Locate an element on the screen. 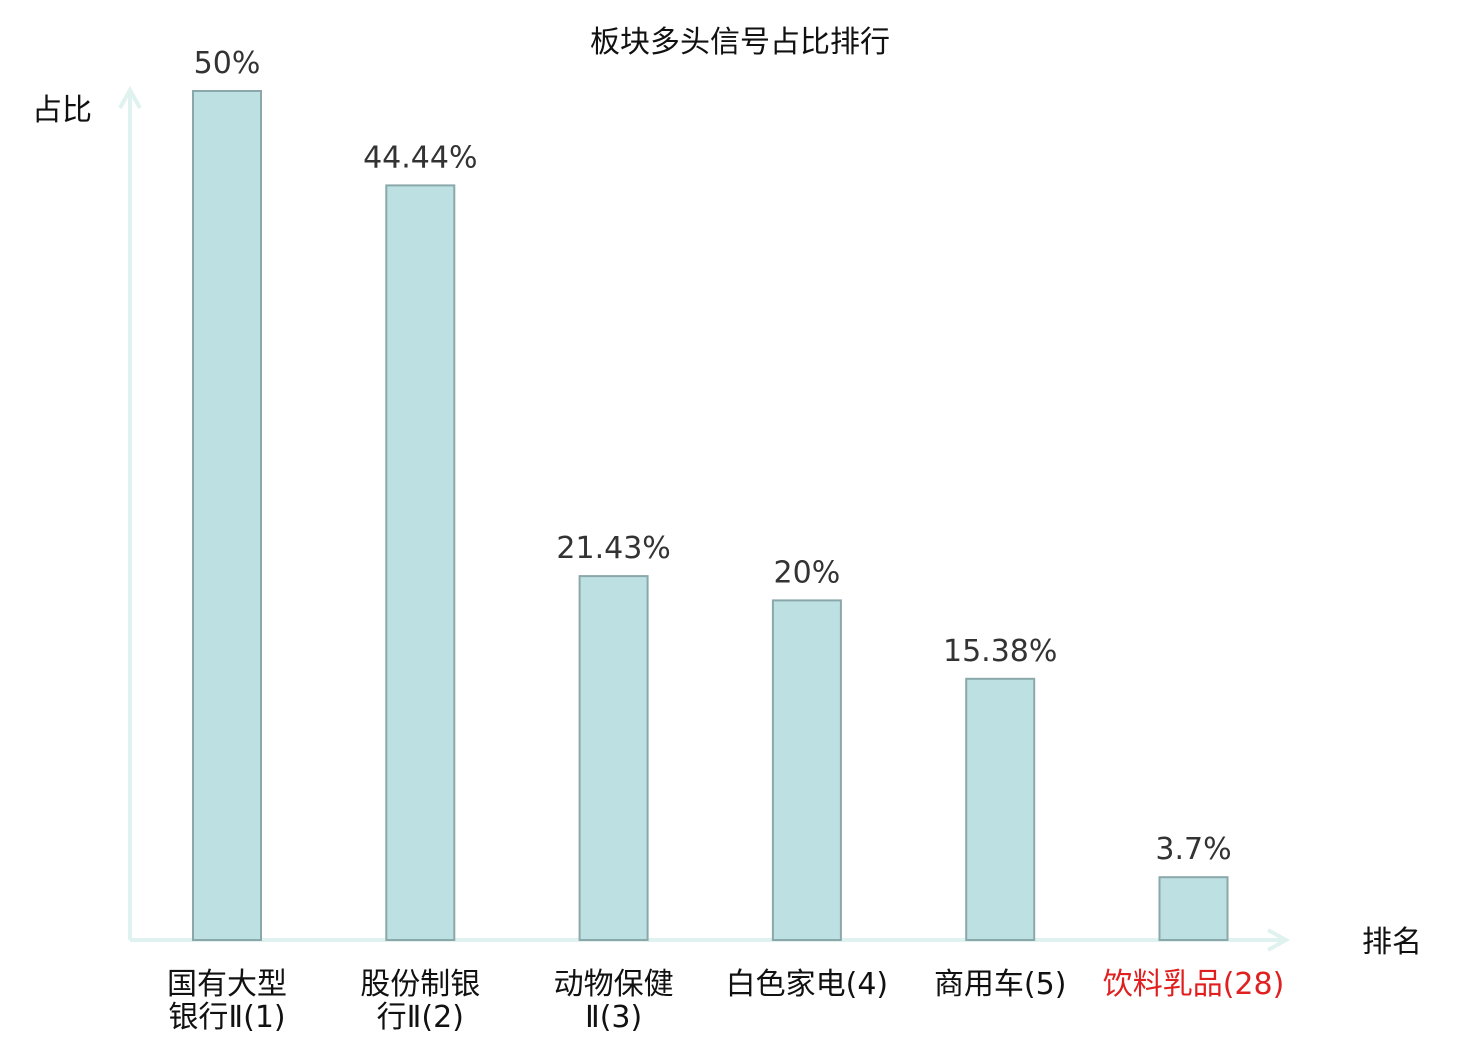 The height and width of the screenshot is (1040, 1480). value-label-4: 20% is located at coordinates (807, 572).